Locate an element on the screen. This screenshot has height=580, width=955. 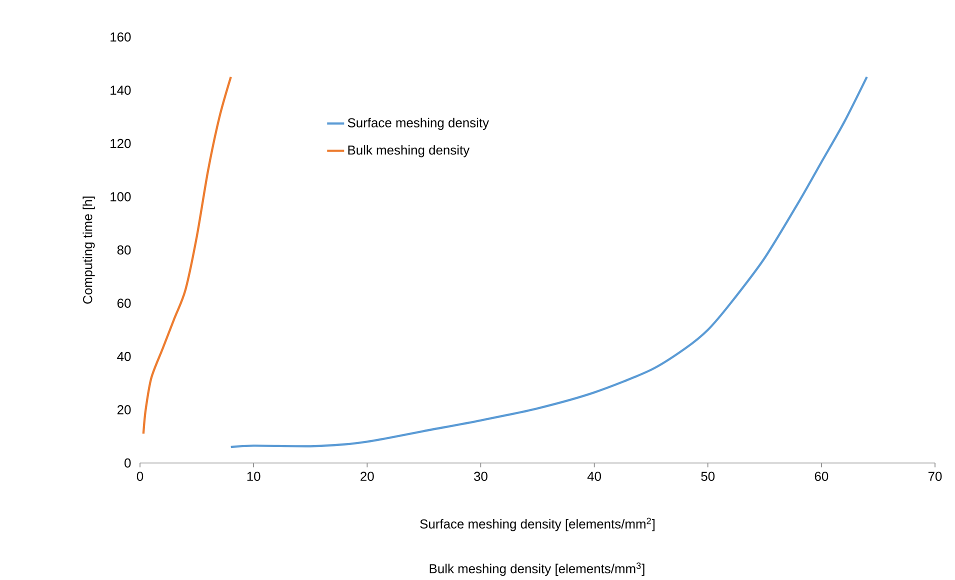
text: Bulk meshing density [elements/mm$^{3}$] is located at coordinates (537, 569).